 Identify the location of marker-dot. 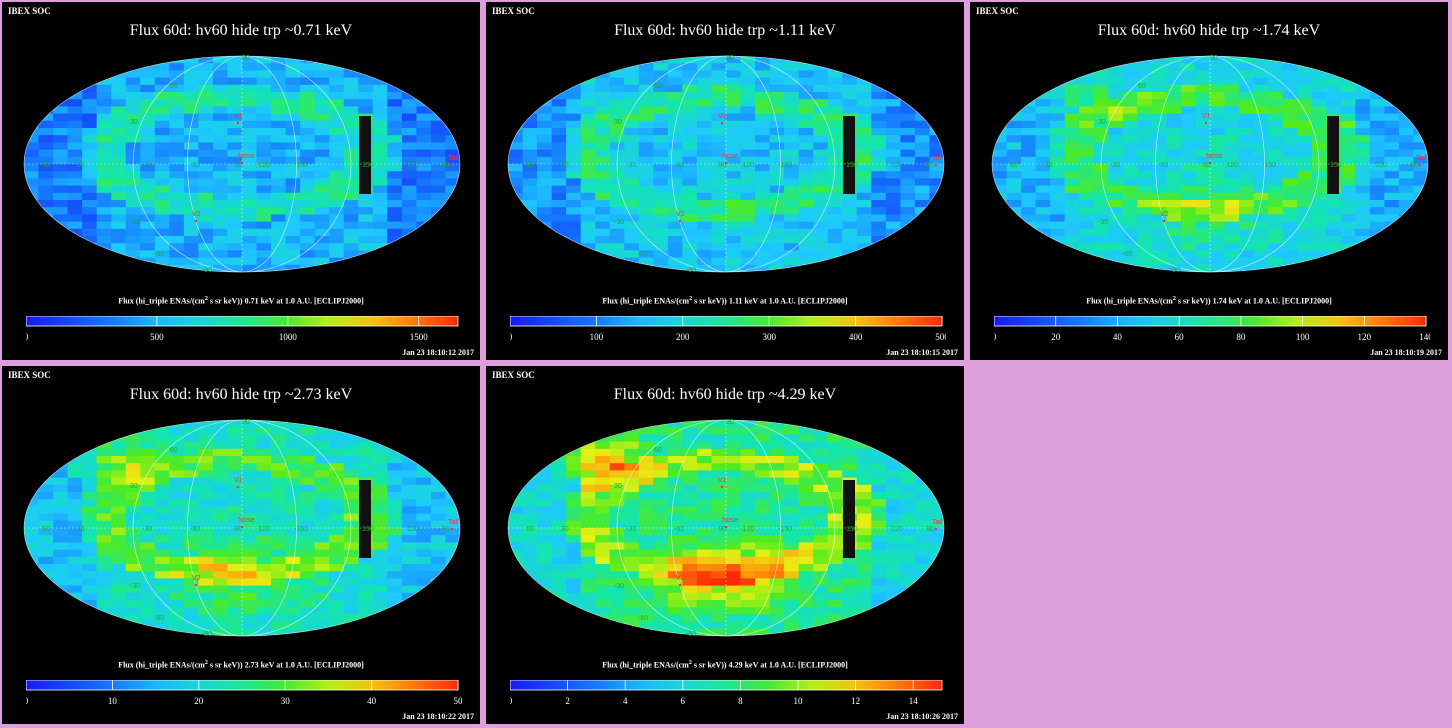
(726, 527).